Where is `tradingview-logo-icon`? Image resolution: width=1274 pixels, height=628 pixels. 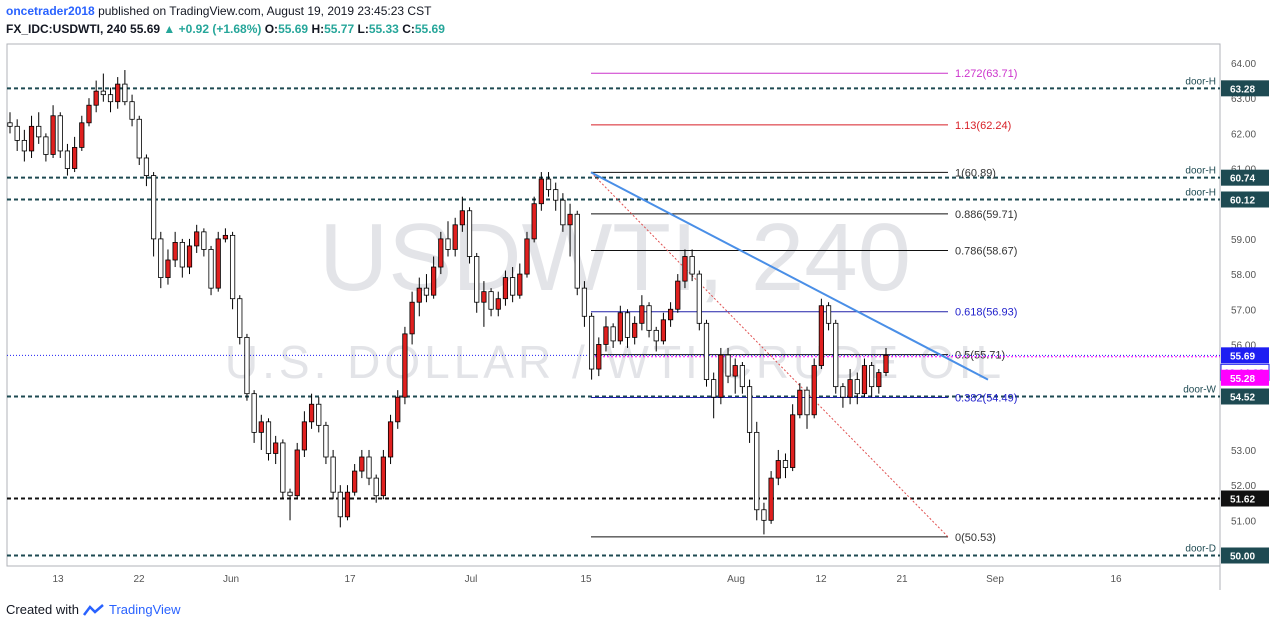 tradingview-logo-icon is located at coordinates (93, 609).